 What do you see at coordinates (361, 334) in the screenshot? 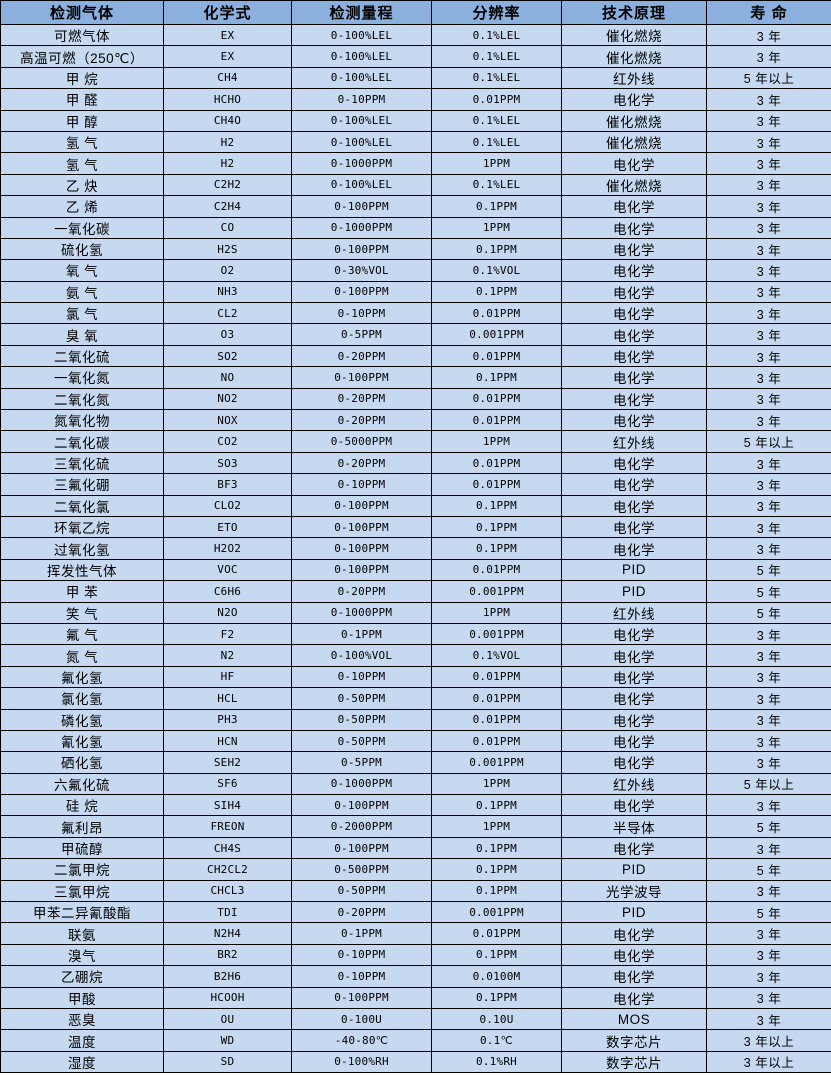
I see `cell-range: 0-5PPM` at bounding box center [361, 334].